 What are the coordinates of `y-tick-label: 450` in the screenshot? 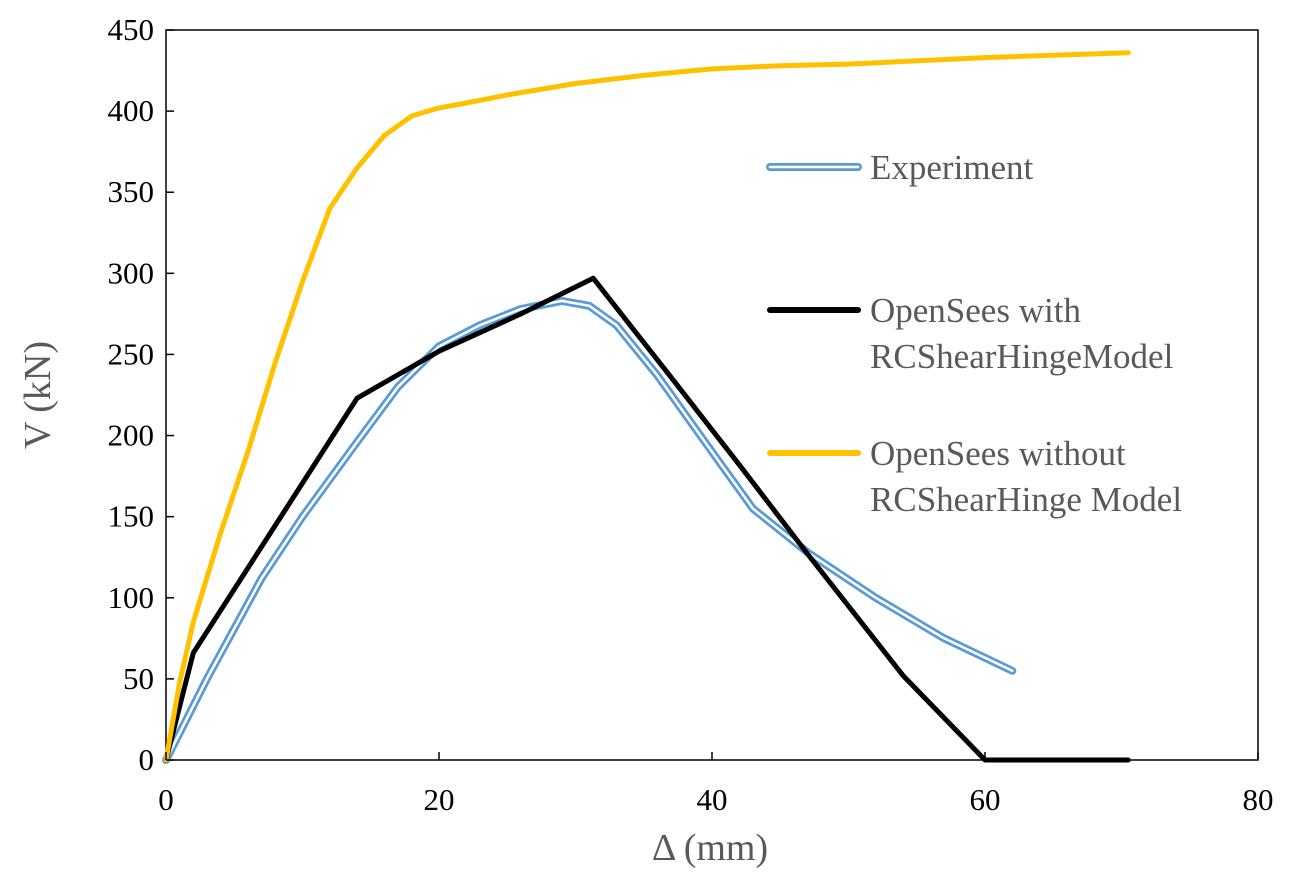 It's located at (131, 29).